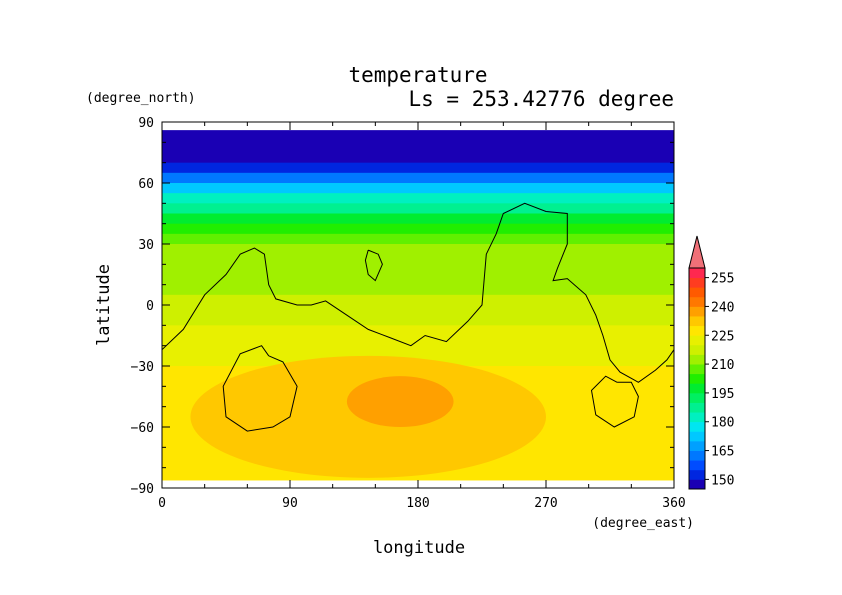 The height and width of the screenshot is (595, 842). Describe the element at coordinates (722, 452) in the screenshot. I see `colorbar-label: 165` at that location.